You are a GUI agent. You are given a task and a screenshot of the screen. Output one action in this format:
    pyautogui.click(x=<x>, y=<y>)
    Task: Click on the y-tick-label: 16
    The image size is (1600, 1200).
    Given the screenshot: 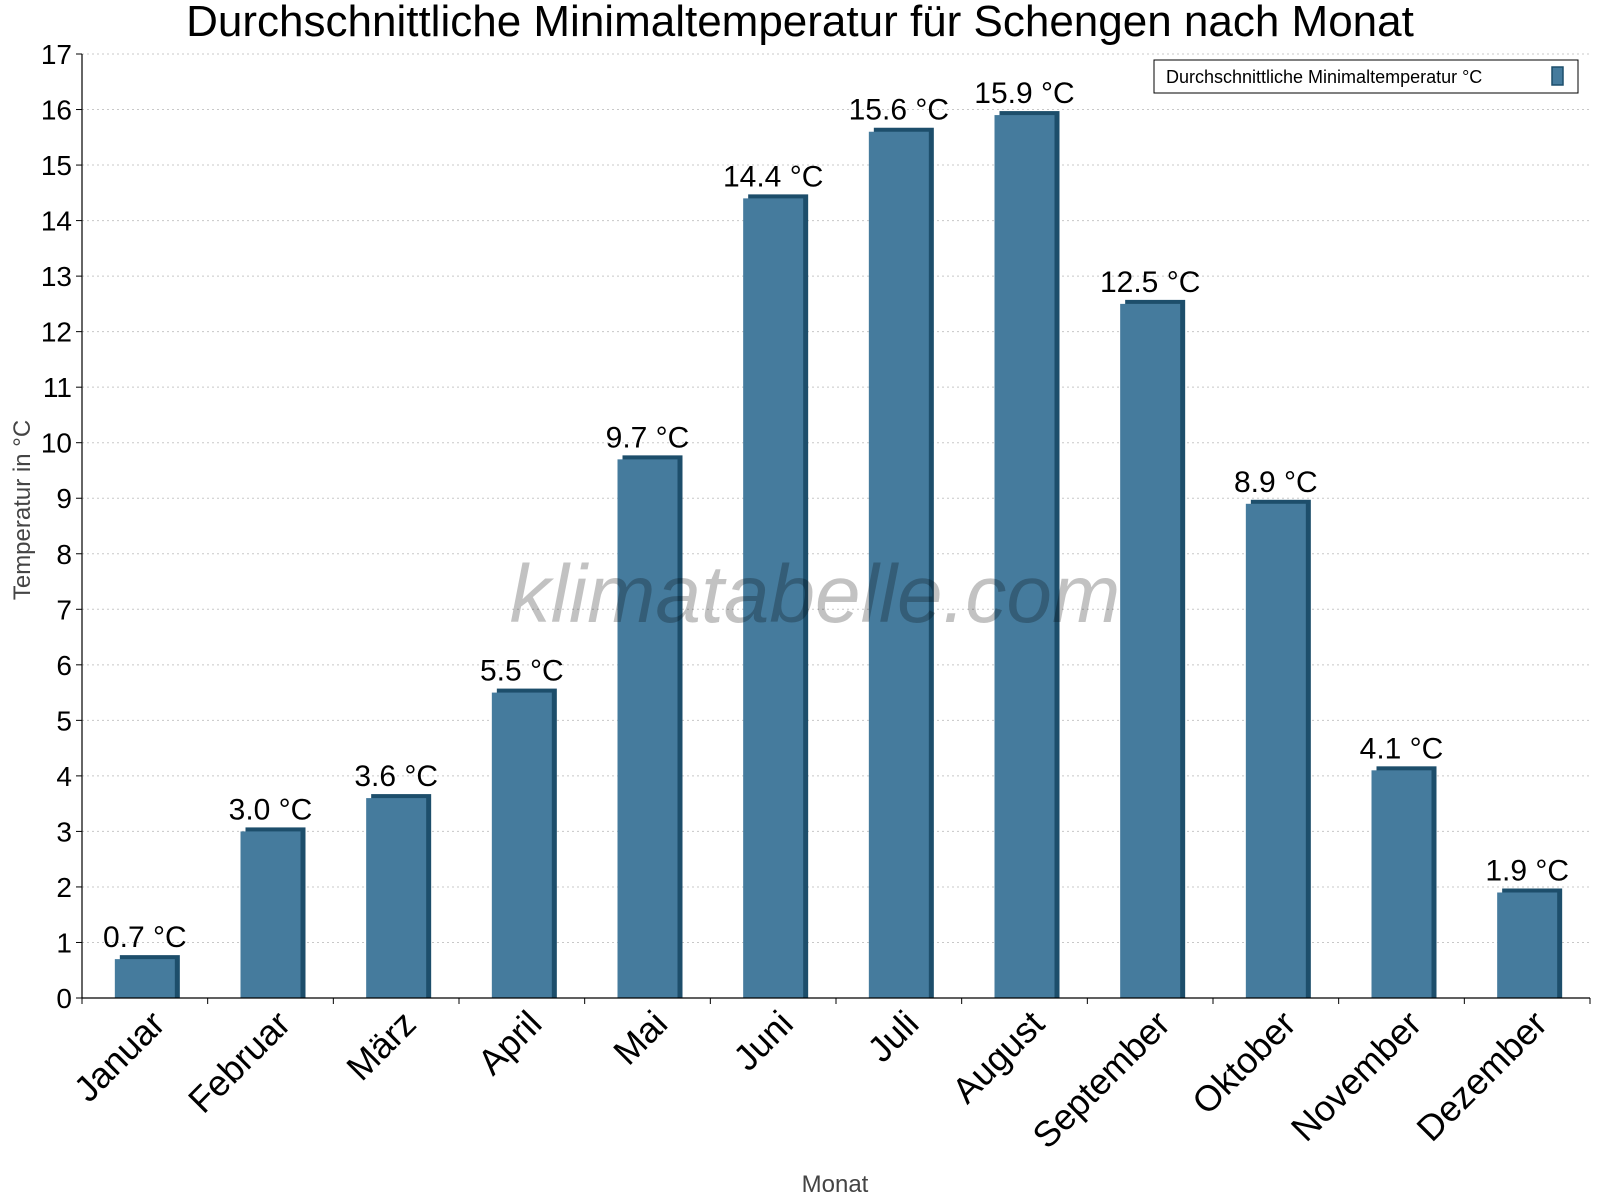 What is the action you would take?
    pyautogui.click(x=56, y=110)
    